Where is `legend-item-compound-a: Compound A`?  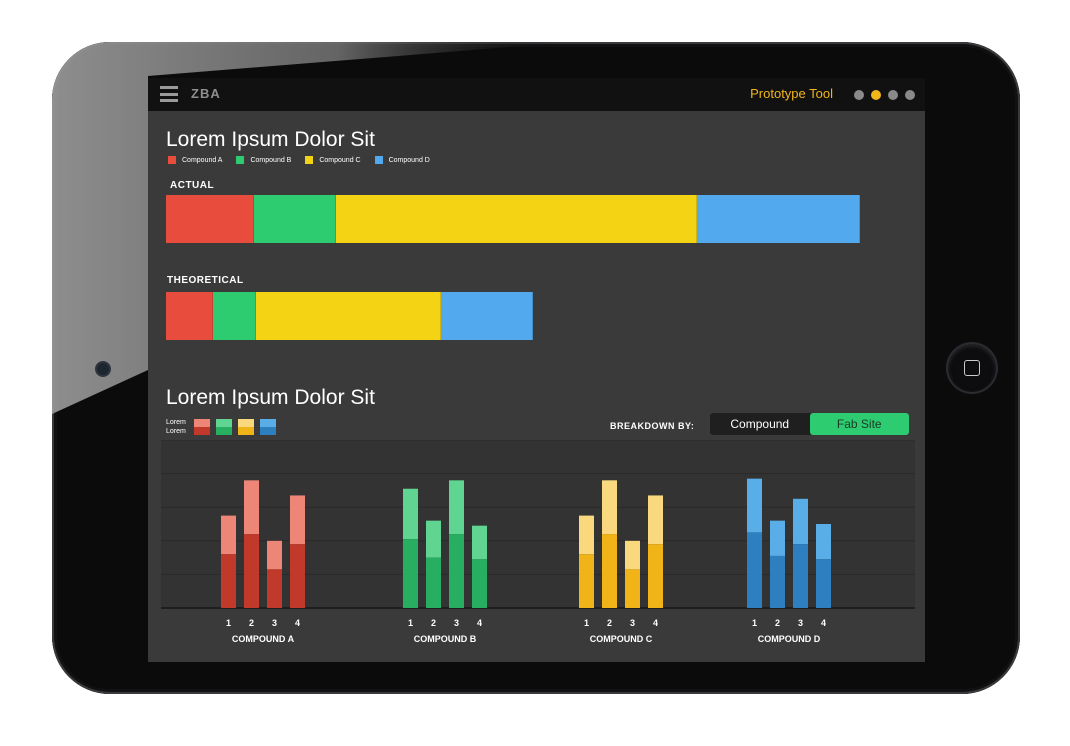
legend-item-compound-a: Compound A is located at coordinates (195, 160).